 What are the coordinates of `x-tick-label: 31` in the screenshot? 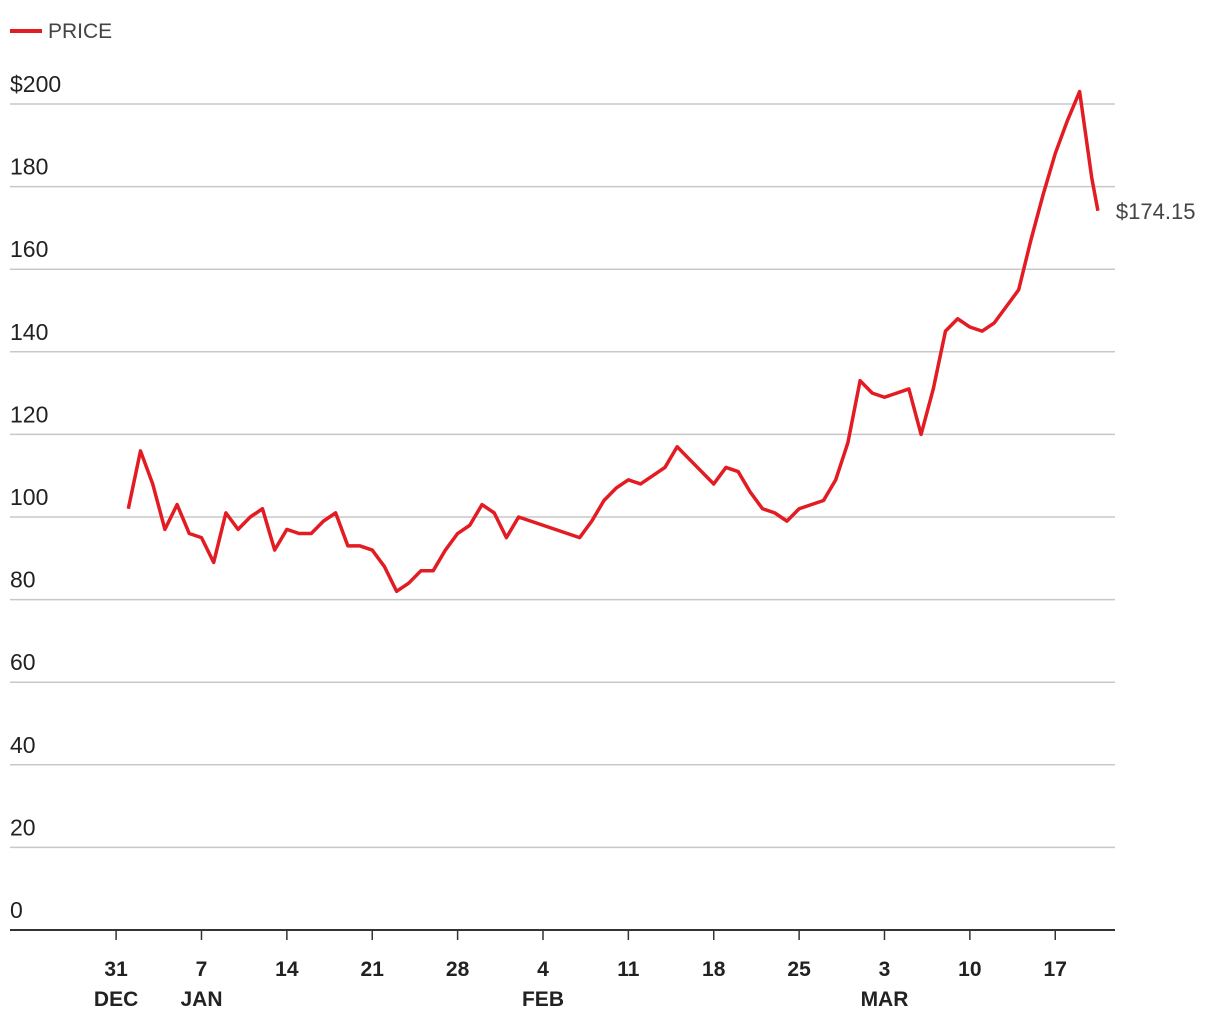 It's located at (116, 969).